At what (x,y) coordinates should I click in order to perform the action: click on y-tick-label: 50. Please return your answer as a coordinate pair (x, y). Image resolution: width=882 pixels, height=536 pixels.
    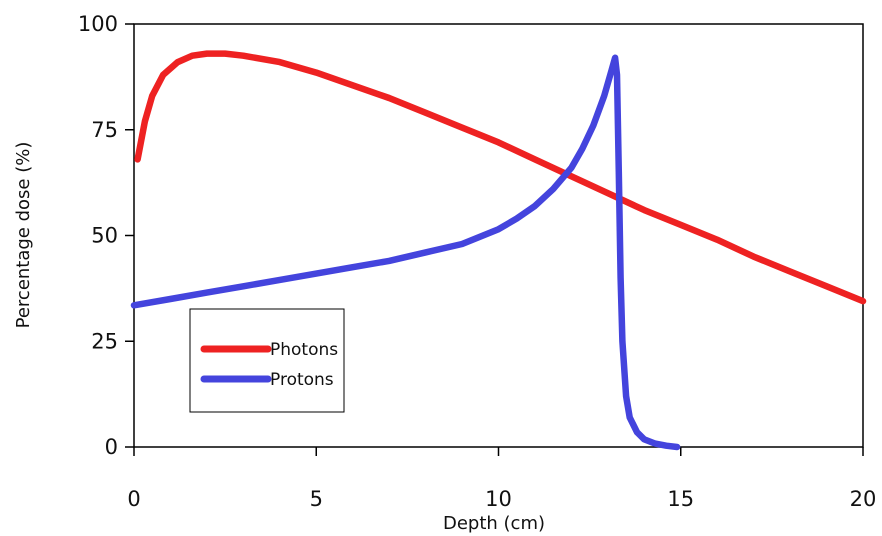
    Looking at the image, I should click on (104, 236).